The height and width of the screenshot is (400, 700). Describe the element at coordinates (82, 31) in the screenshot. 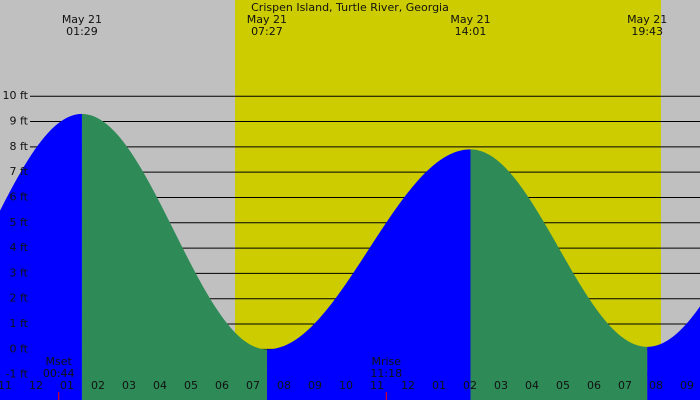

I see `tide-time: 01:29` at that location.